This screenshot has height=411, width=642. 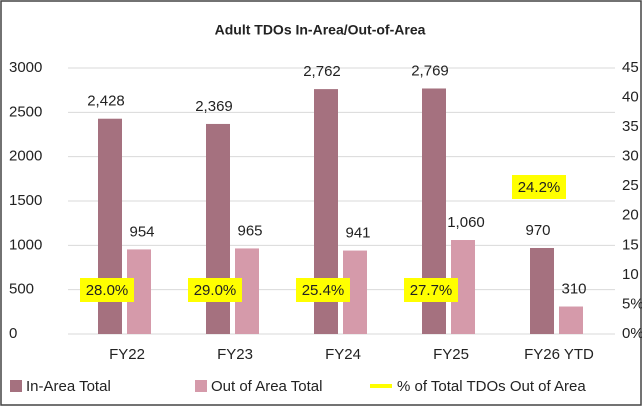 I want to click on data-label: 310, so click(x=573, y=288).